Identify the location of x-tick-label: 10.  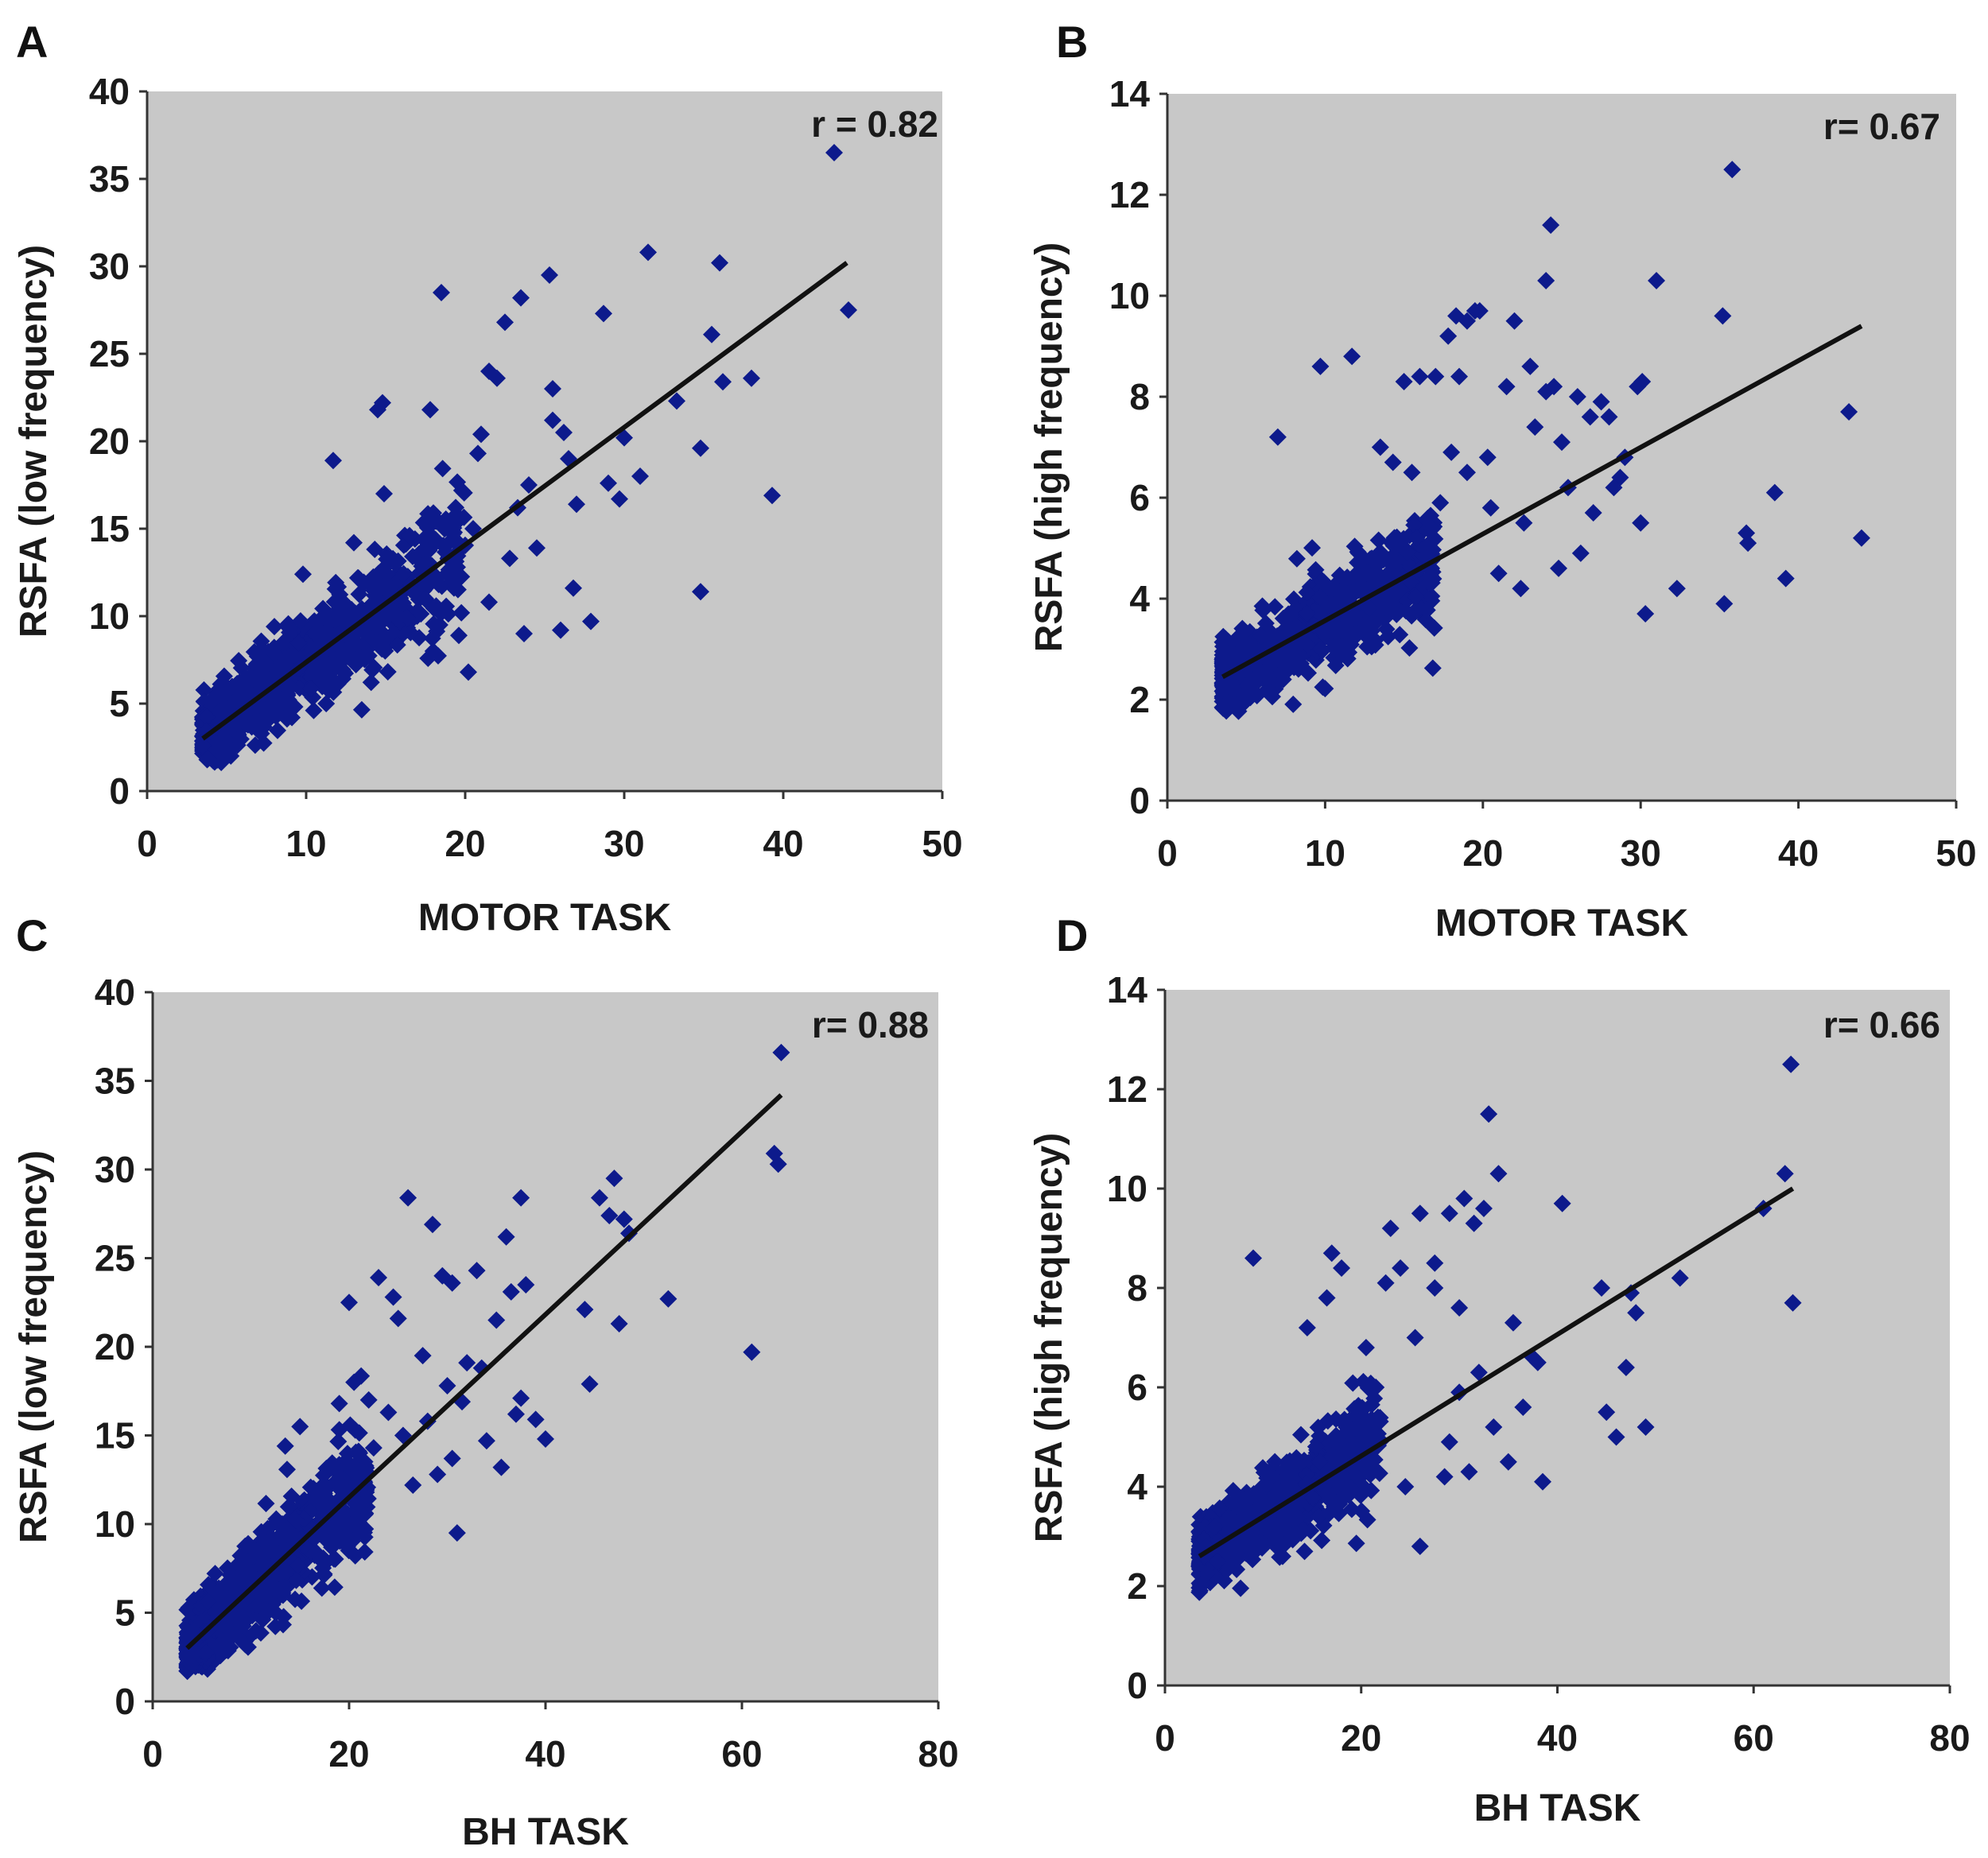
(1325, 853).